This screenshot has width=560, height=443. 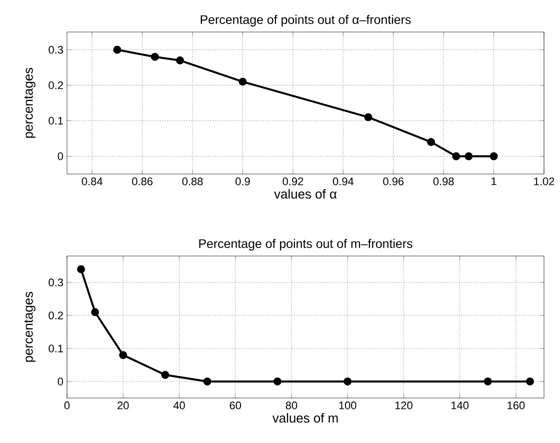 What do you see at coordinates (393, 182) in the screenshot?
I see `x-tick-label: 0.96` at bounding box center [393, 182].